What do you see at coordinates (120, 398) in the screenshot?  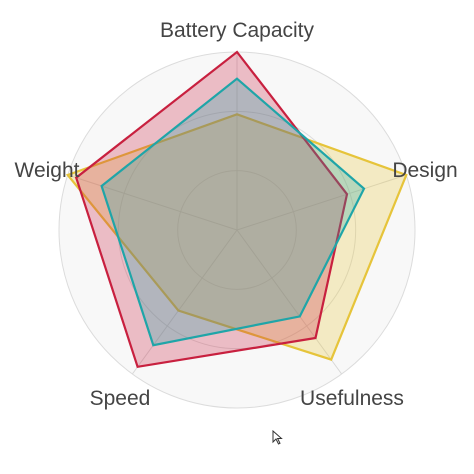 I see `axis-label-speed: Speed` at bounding box center [120, 398].